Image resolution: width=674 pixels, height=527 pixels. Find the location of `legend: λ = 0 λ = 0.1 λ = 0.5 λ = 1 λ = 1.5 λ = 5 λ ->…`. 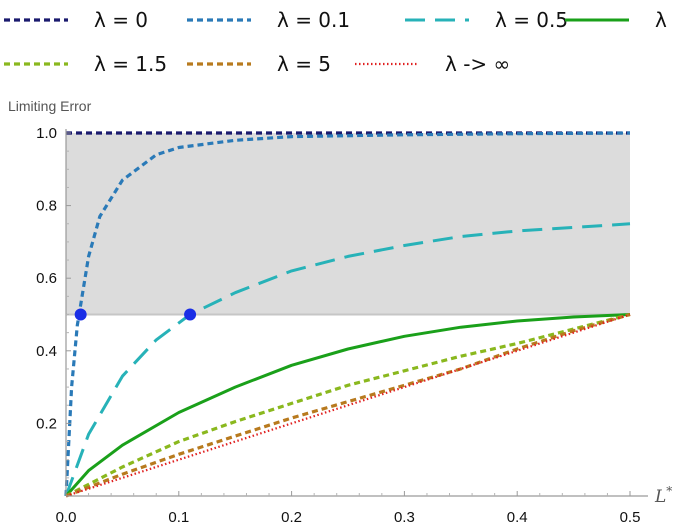

legend: λ = 0 λ = 0.1 λ = 0.5 λ = 1 λ = 1.5 λ = 5 λ ->… is located at coordinates (339, 42).